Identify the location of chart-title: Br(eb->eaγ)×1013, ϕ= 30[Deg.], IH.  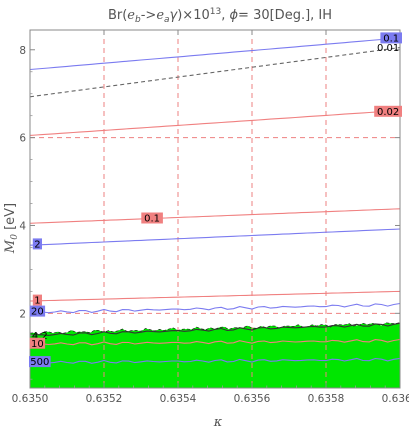
(220, 16).